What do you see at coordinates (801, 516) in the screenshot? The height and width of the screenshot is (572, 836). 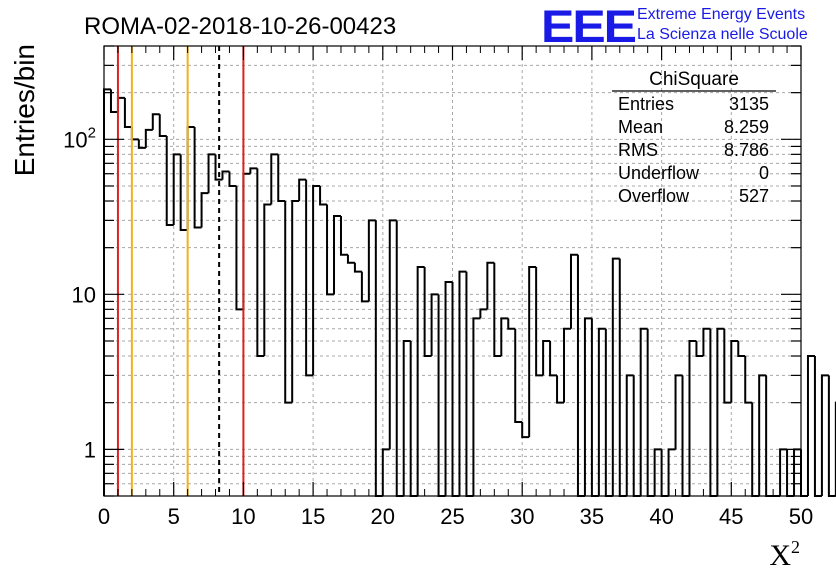 I see `x-tick-label: 50` at bounding box center [801, 516].